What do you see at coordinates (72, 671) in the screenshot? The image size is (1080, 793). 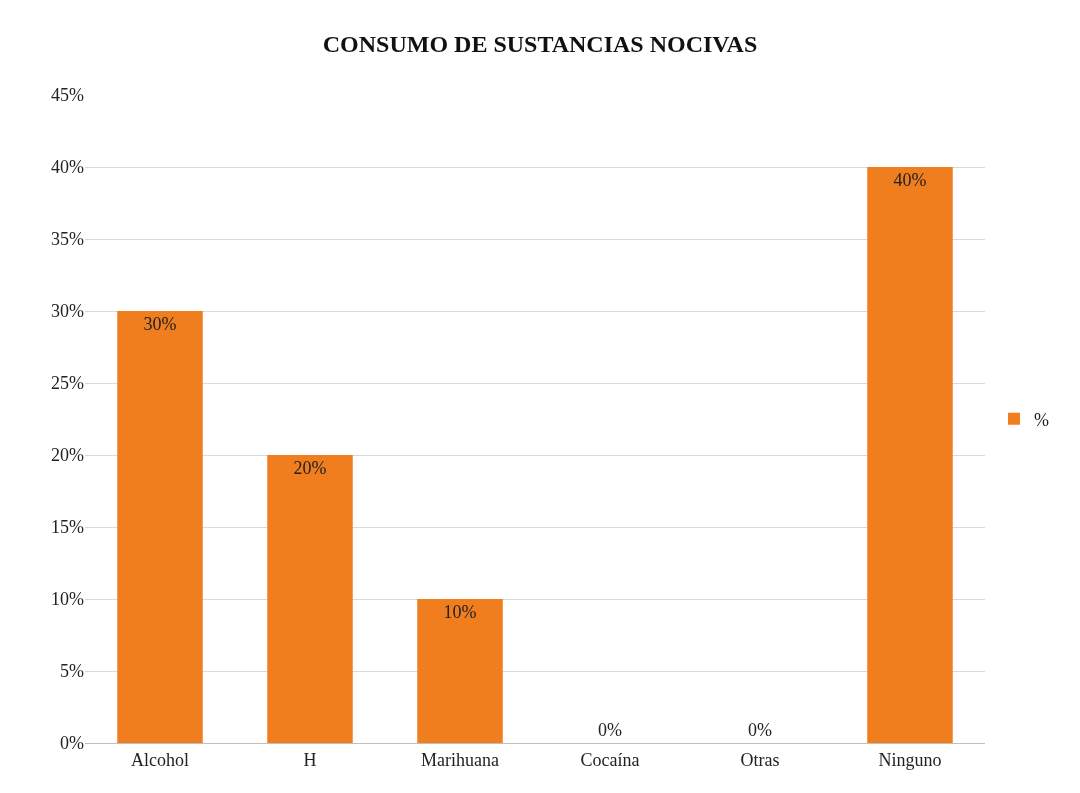 I see `y-tick-label: 5%` at bounding box center [72, 671].